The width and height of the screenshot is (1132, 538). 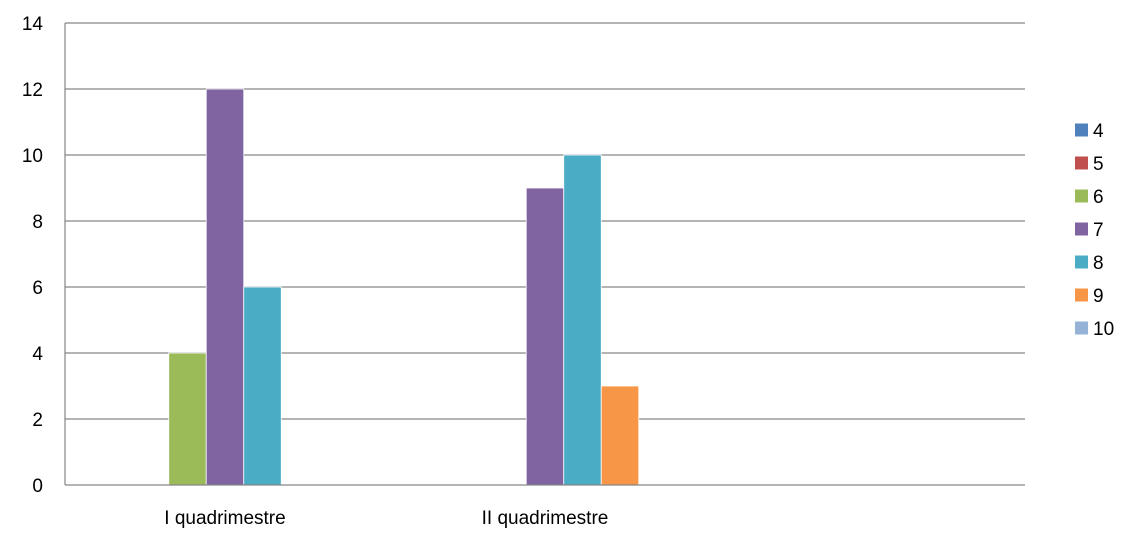 What do you see at coordinates (1098, 197) in the screenshot?
I see `legend-label: 6` at bounding box center [1098, 197].